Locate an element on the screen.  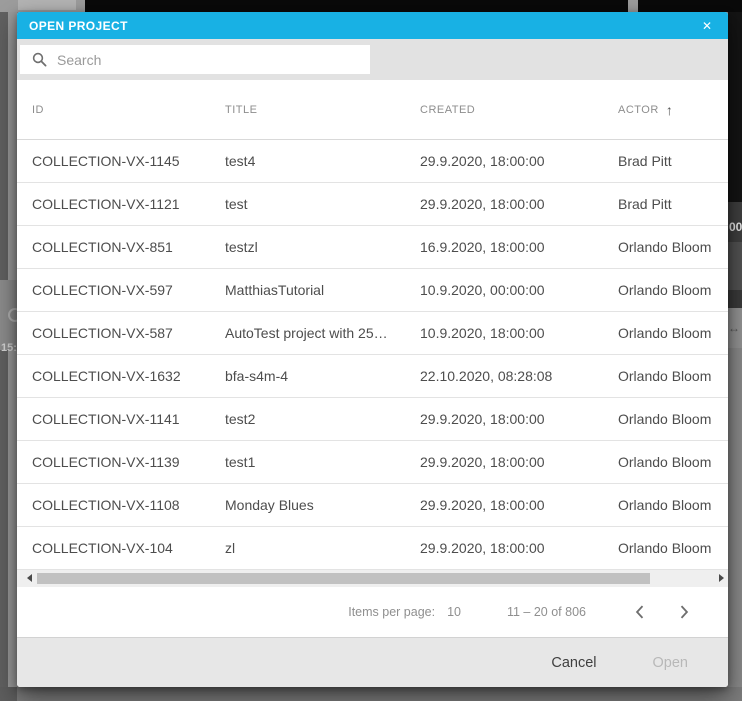
cell-title: Monday Blues is located at coordinates (269, 505).